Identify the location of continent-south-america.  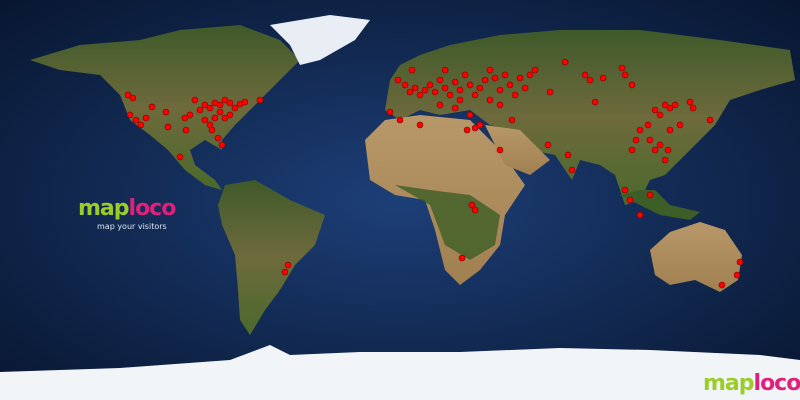
(271, 257).